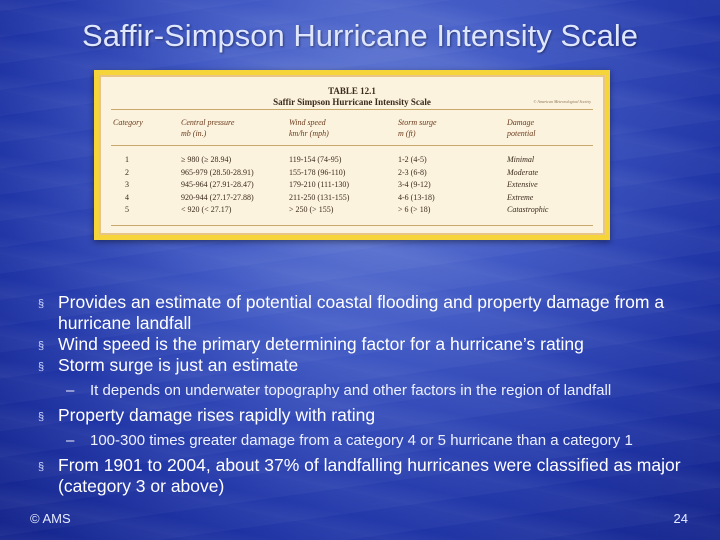 The height and width of the screenshot is (540, 720). I want to click on table-cell: 179-210 (111-130), so click(319, 184).